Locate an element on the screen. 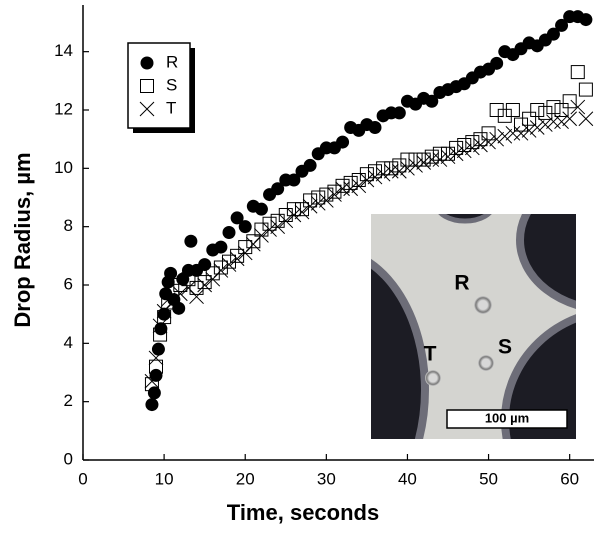  y-tick-label: 8 is located at coordinates (68, 225).